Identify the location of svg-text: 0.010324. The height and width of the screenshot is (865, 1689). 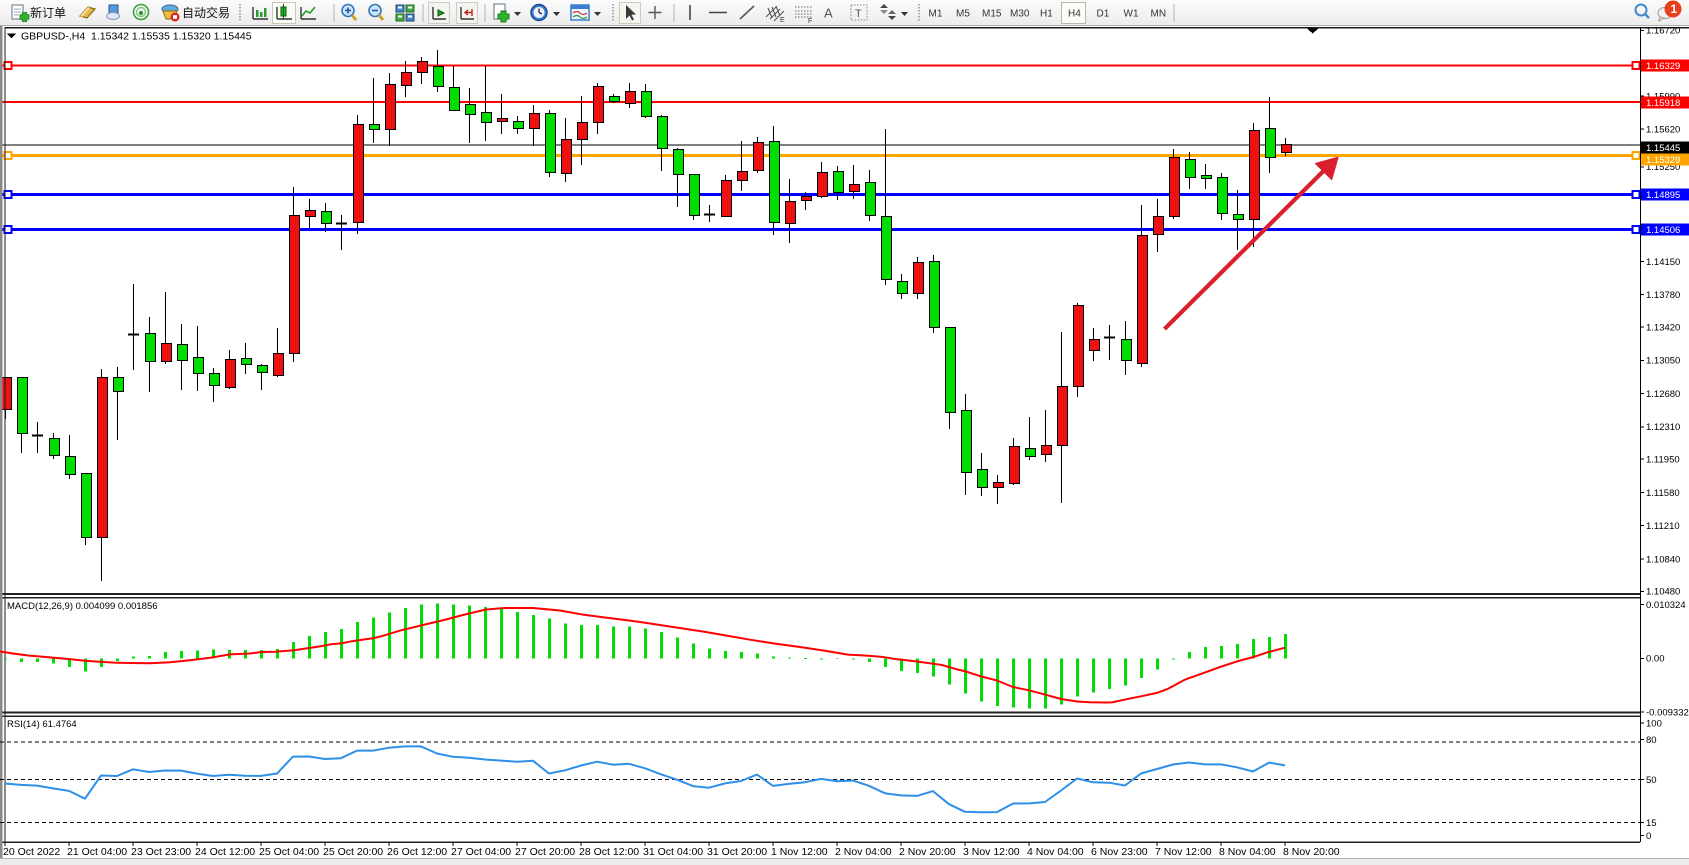
(1666, 605).